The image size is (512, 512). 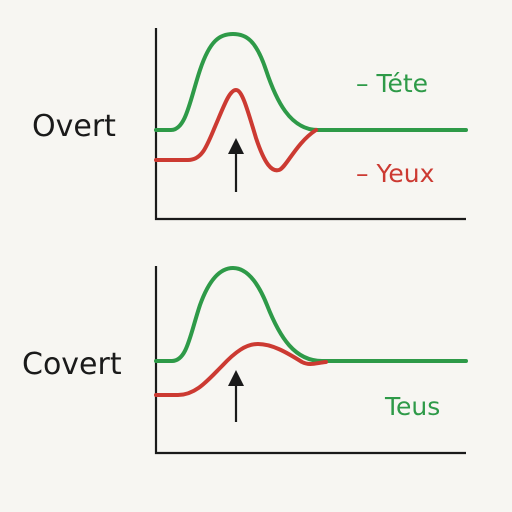 I want to click on panel-label-covert: Covert, so click(x=72, y=364).